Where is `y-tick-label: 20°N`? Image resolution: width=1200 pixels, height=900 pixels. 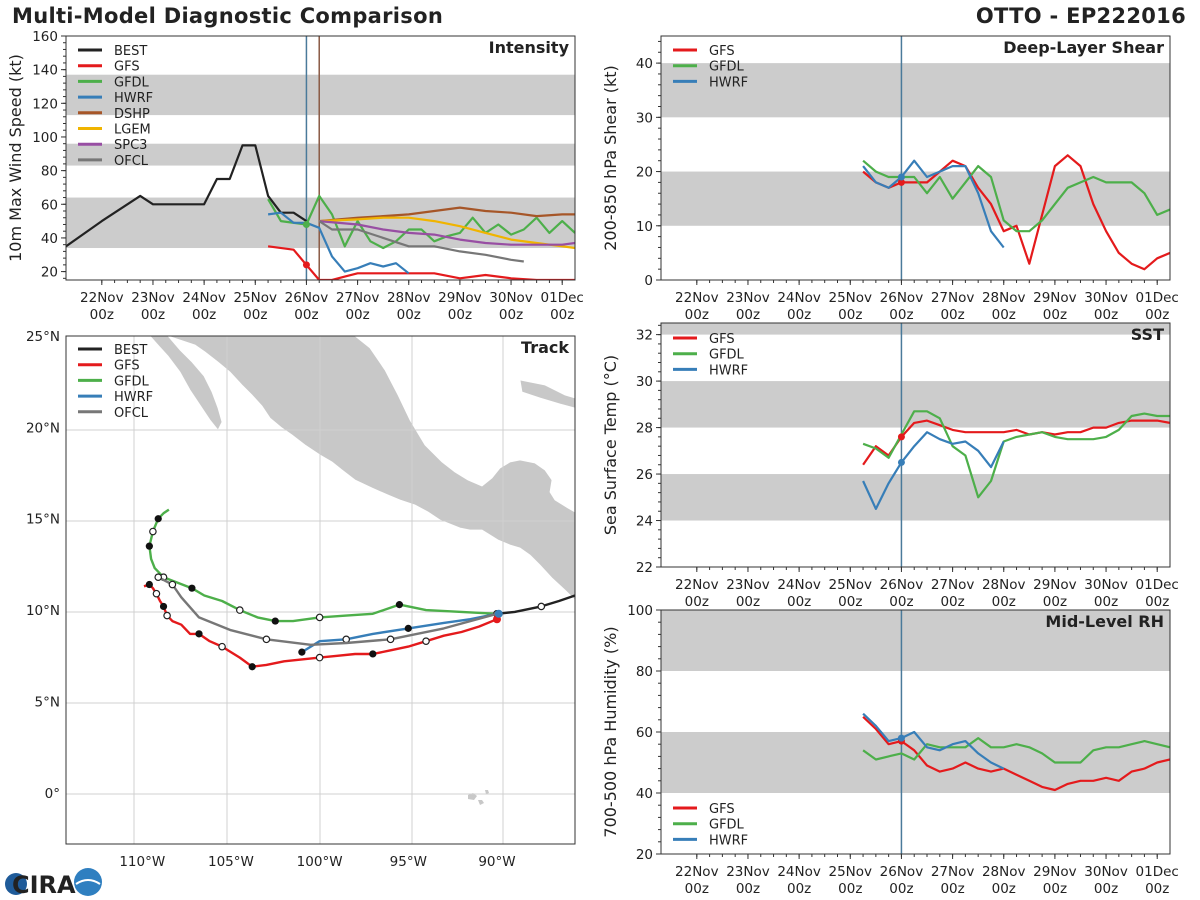 y-tick-label: 20°N is located at coordinates (43, 428).